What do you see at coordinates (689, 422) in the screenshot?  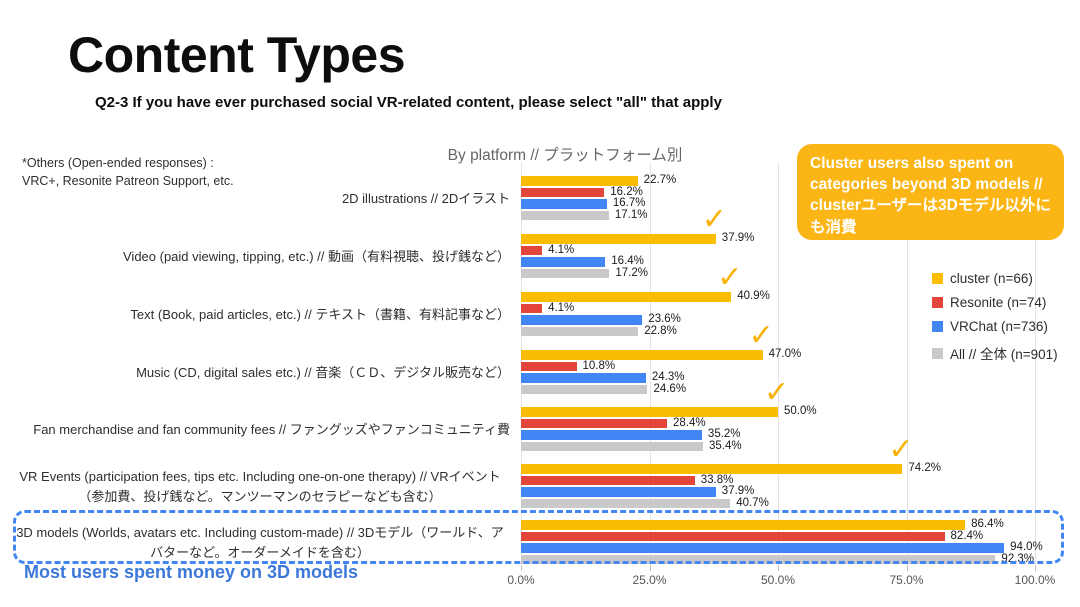 I see `bar-value-label: 28.4%` at bounding box center [689, 422].